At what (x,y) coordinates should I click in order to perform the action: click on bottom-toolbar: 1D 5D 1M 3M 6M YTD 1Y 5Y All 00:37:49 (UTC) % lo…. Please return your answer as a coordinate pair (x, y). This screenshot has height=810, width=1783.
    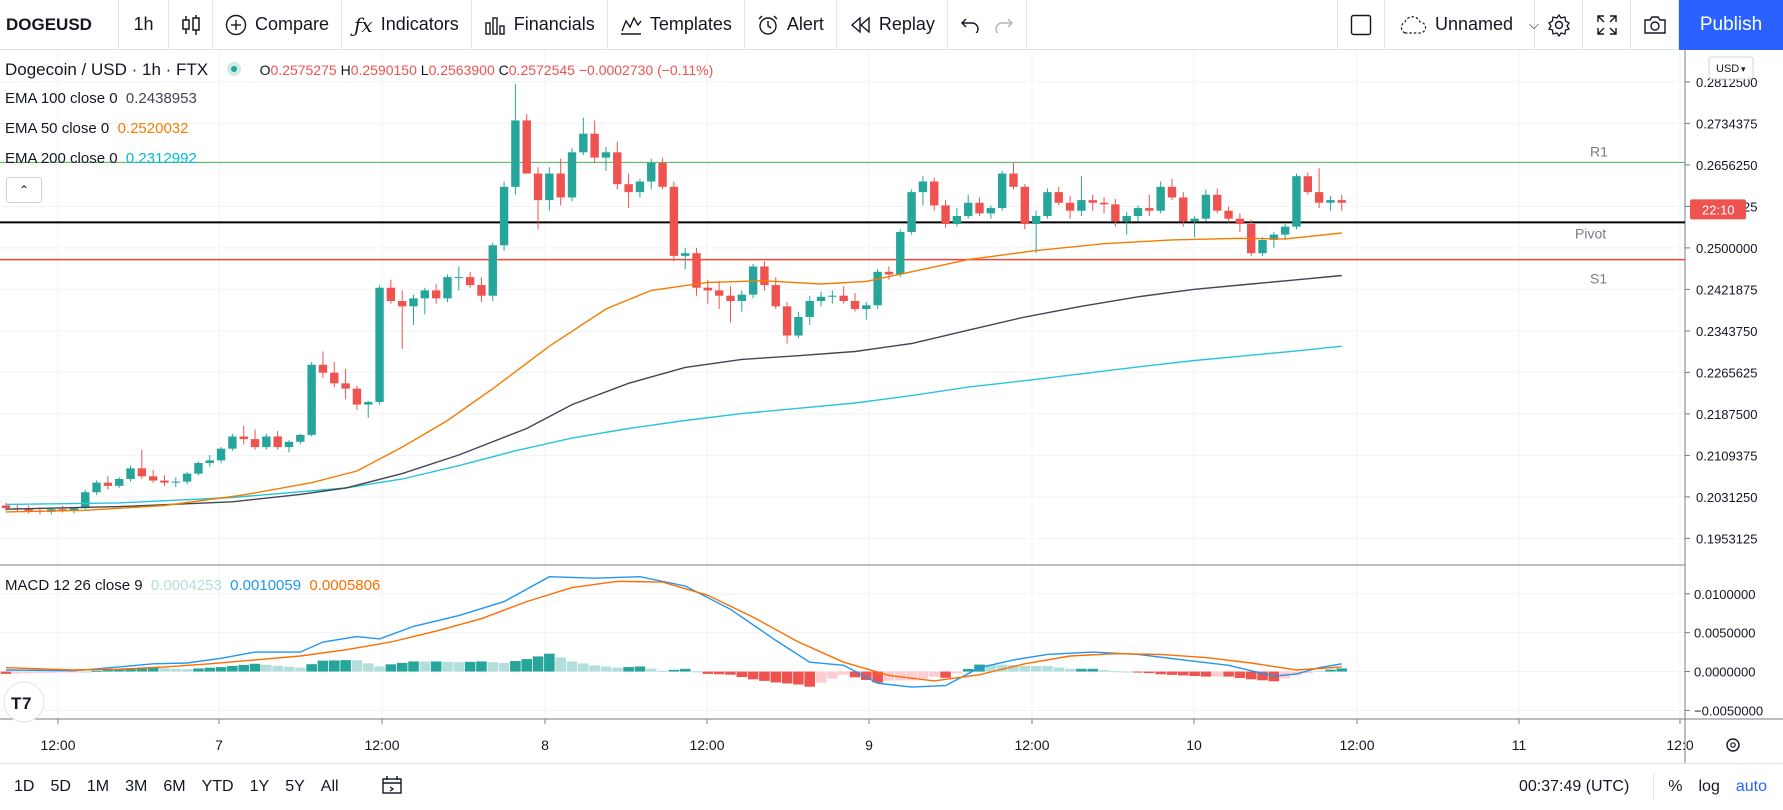
    Looking at the image, I should click on (891, 786).